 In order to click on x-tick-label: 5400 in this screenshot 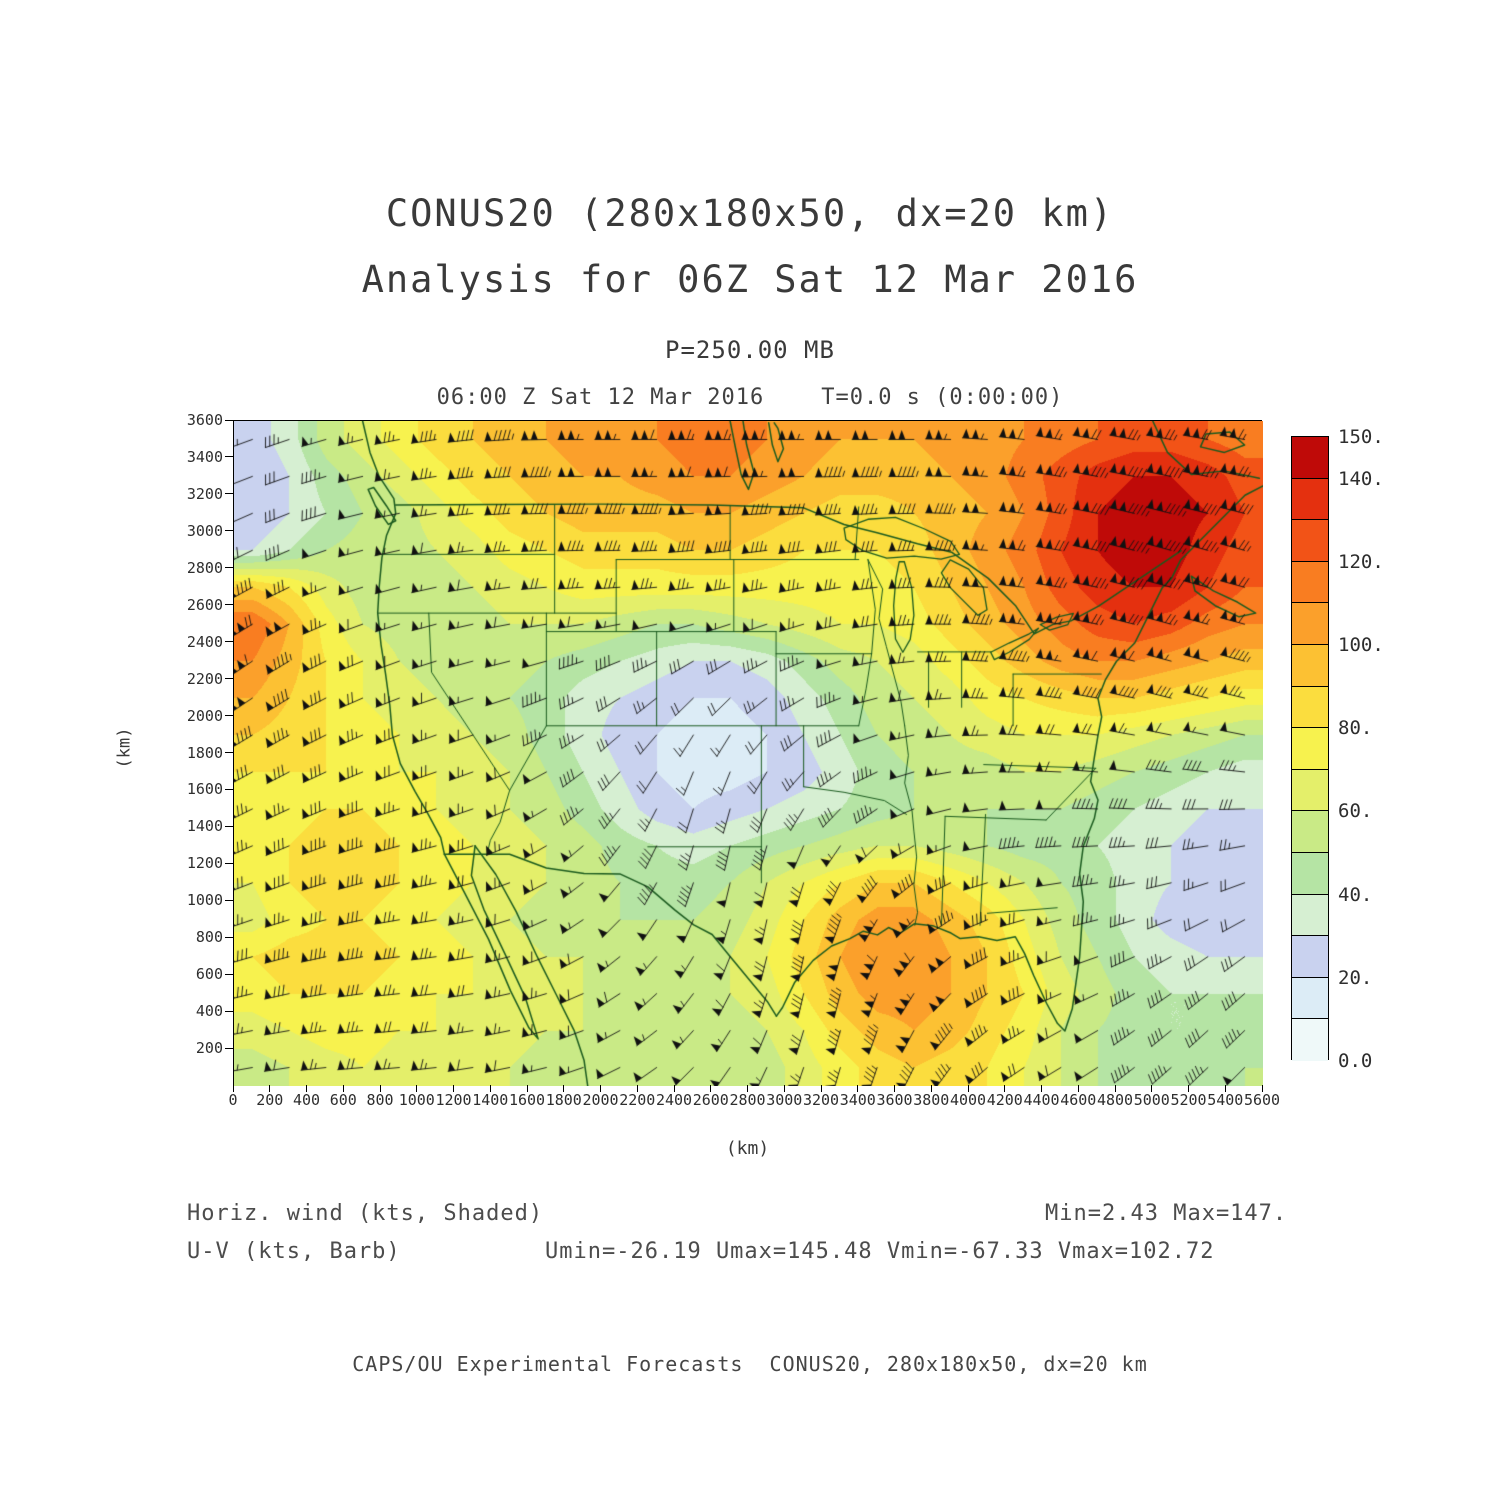, I will do `click(1225, 1100)`.